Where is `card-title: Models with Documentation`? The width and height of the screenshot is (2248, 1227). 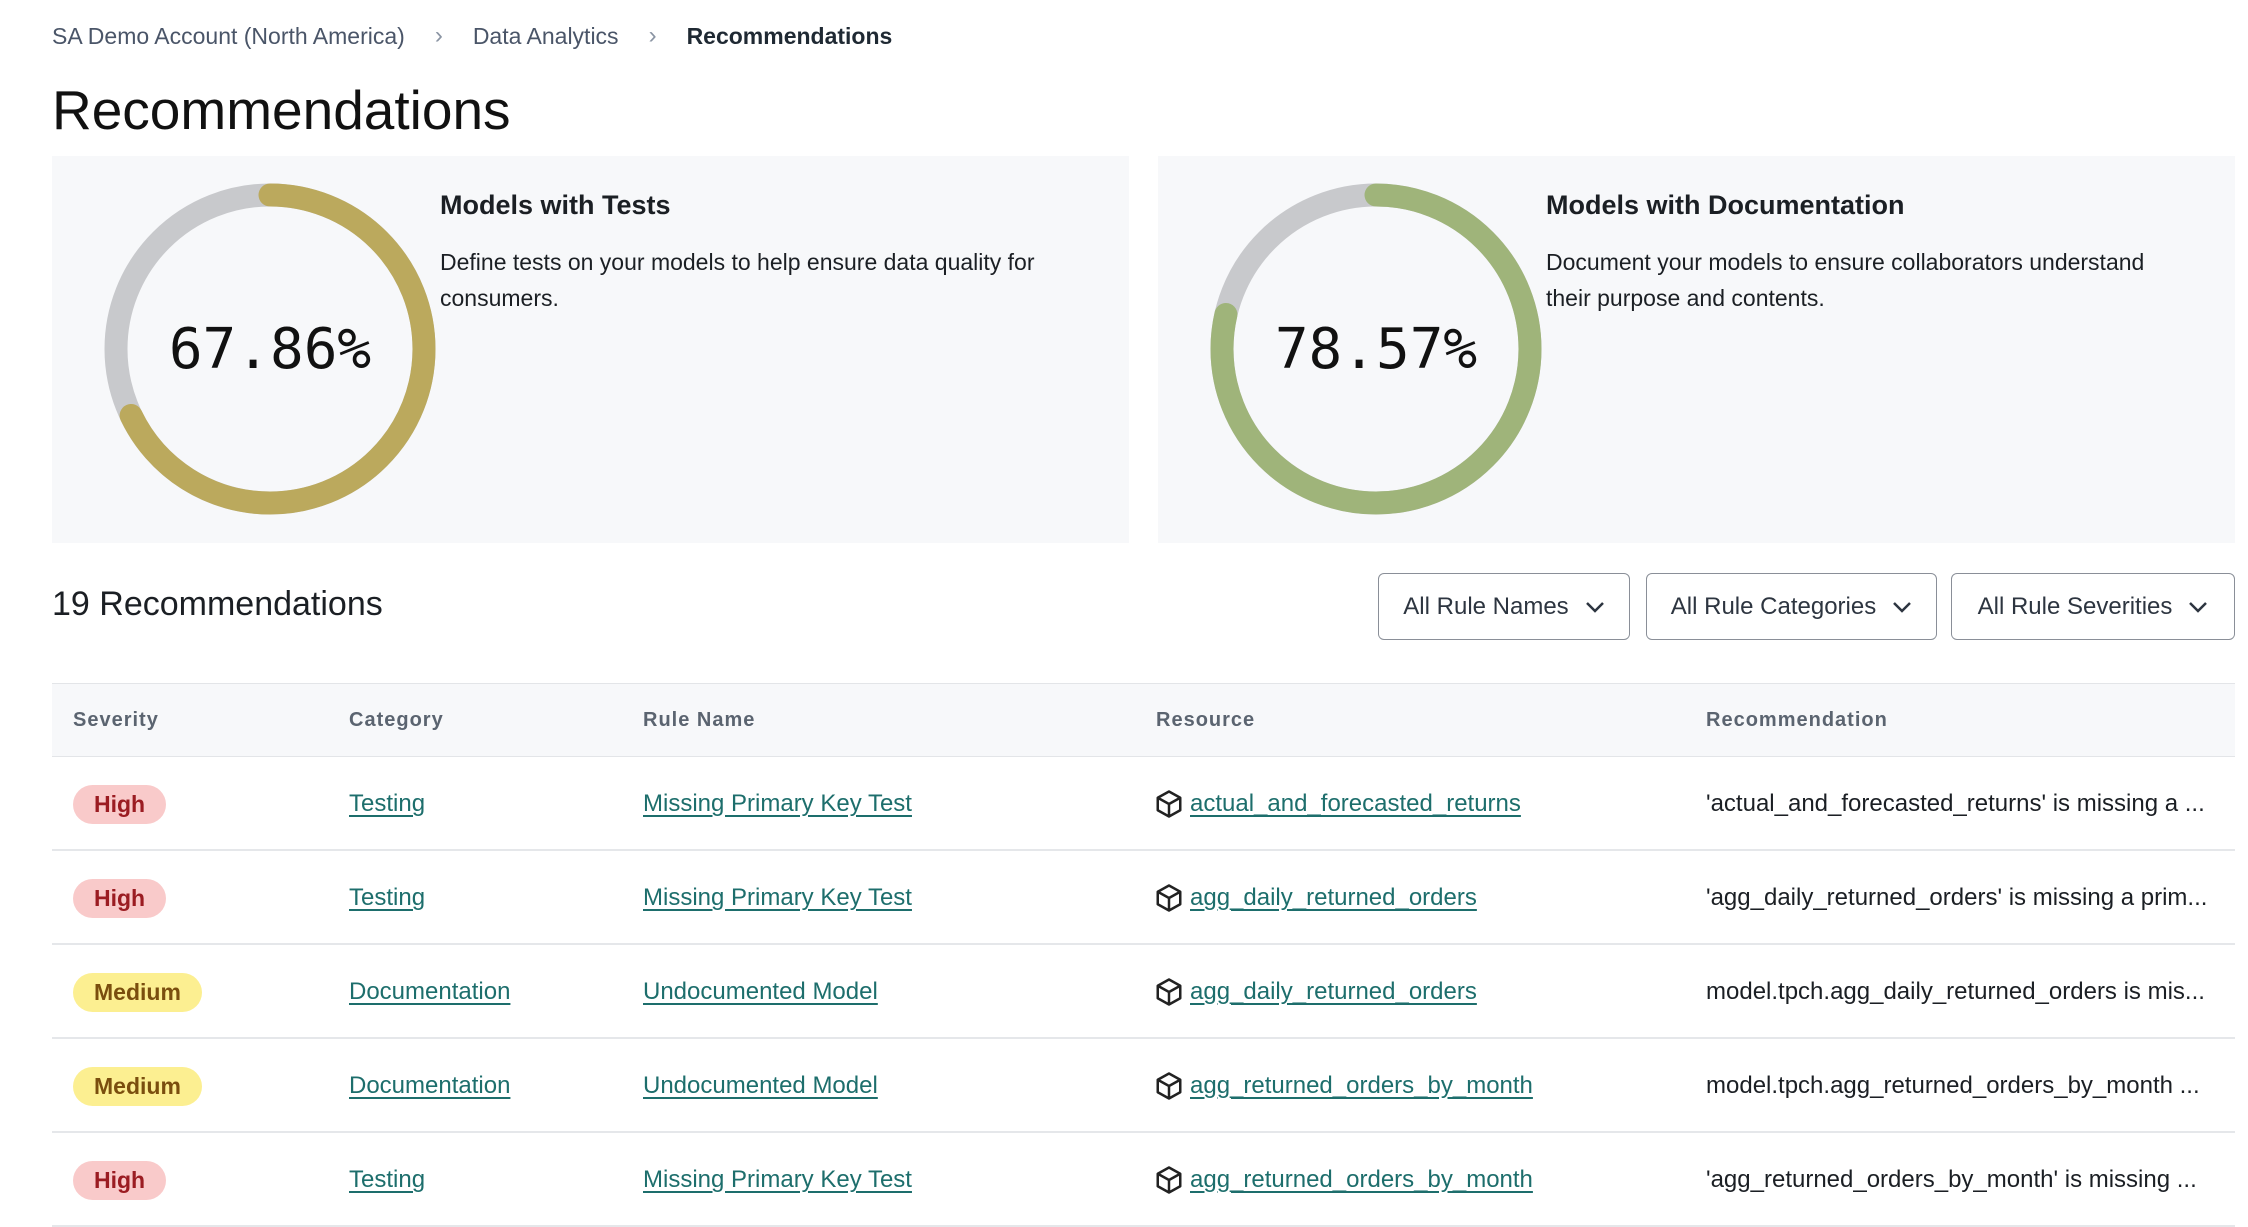 card-title: Models with Documentation is located at coordinates (1725, 205).